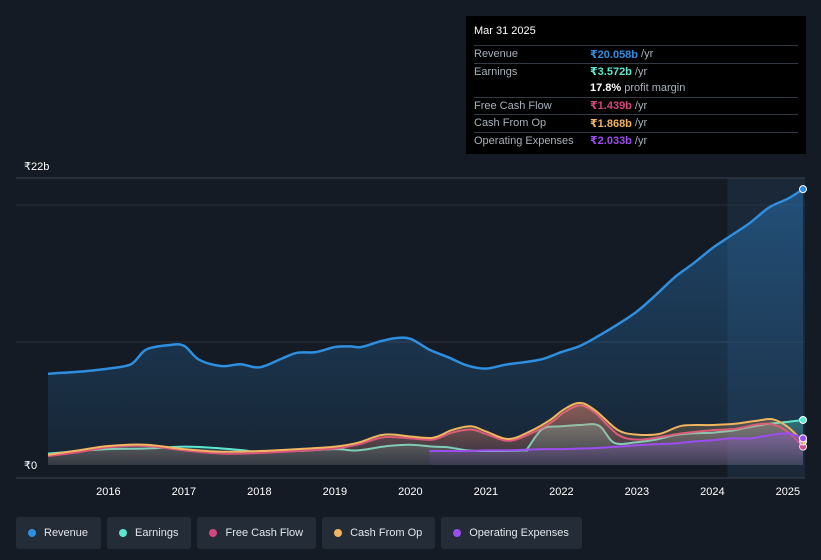 This screenshot has height=560, width=821. What do you see at coordinates (259, 492) in the screenshot?
I see `x-tick-2018: 2018` at bounding box center [259, 492].